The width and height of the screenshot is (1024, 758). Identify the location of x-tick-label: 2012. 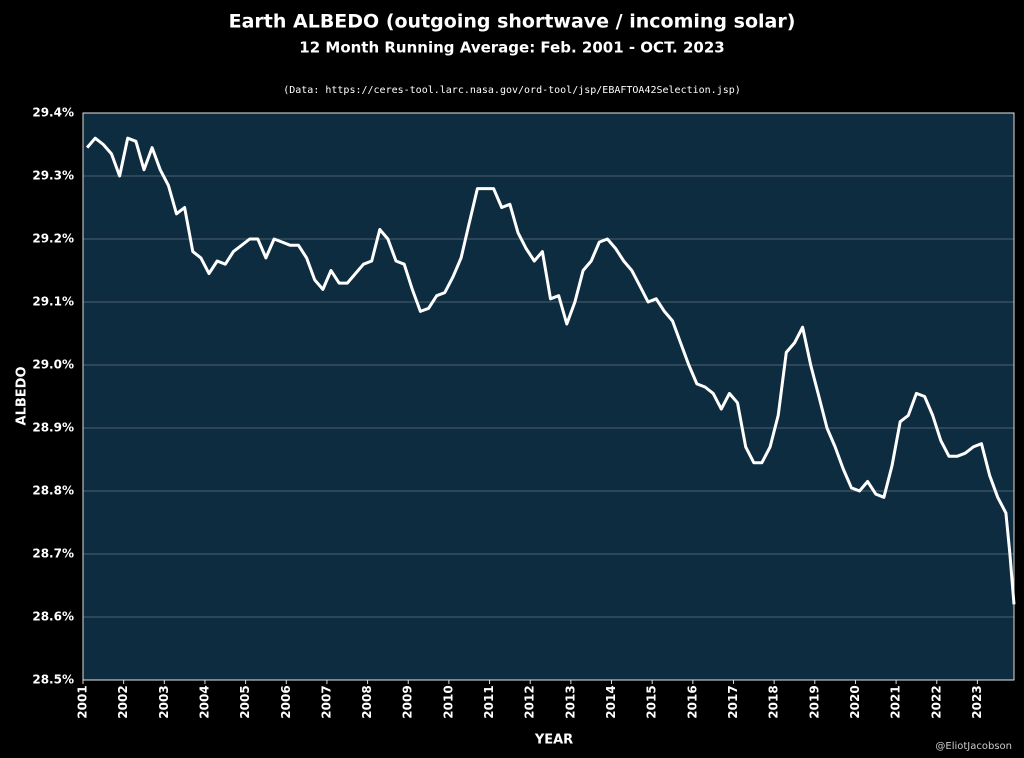
(530, 701).